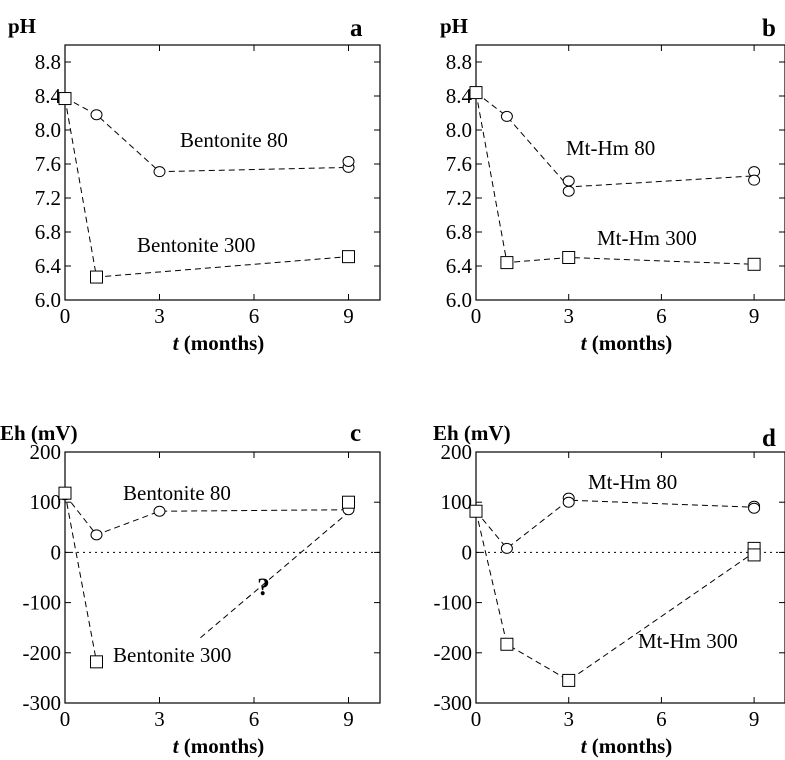  What do you see at coordinates (627, 343) in the screenshot?
I see `panel-b-xlabel: t (months)` at bounding box center [627, 343].